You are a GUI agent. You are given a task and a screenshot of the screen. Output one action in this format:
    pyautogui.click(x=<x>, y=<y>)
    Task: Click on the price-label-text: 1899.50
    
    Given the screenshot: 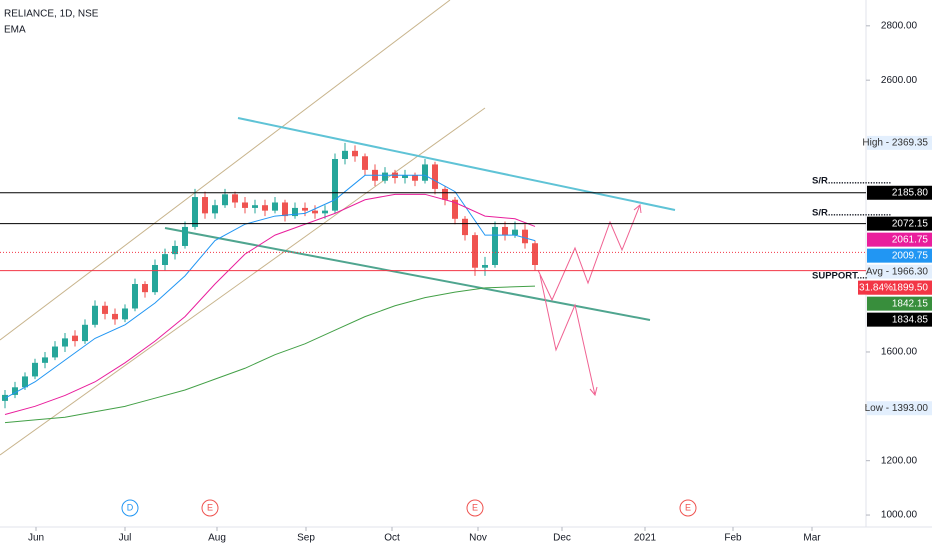 What is the action you would take?
    pyautogui.click(x=910, y=287)
    